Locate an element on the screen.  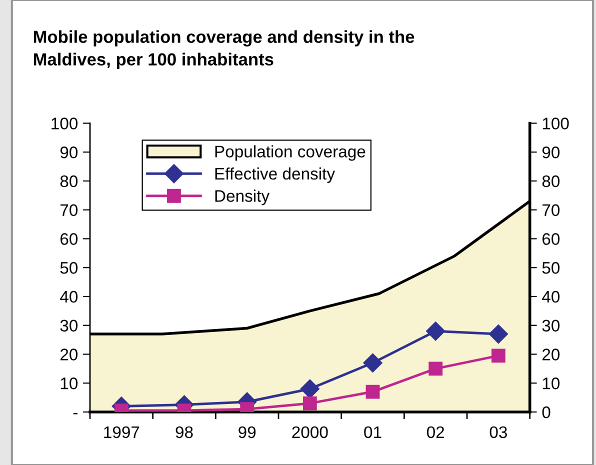
y-tick-label: 30 is located at coordinates (69, 326).